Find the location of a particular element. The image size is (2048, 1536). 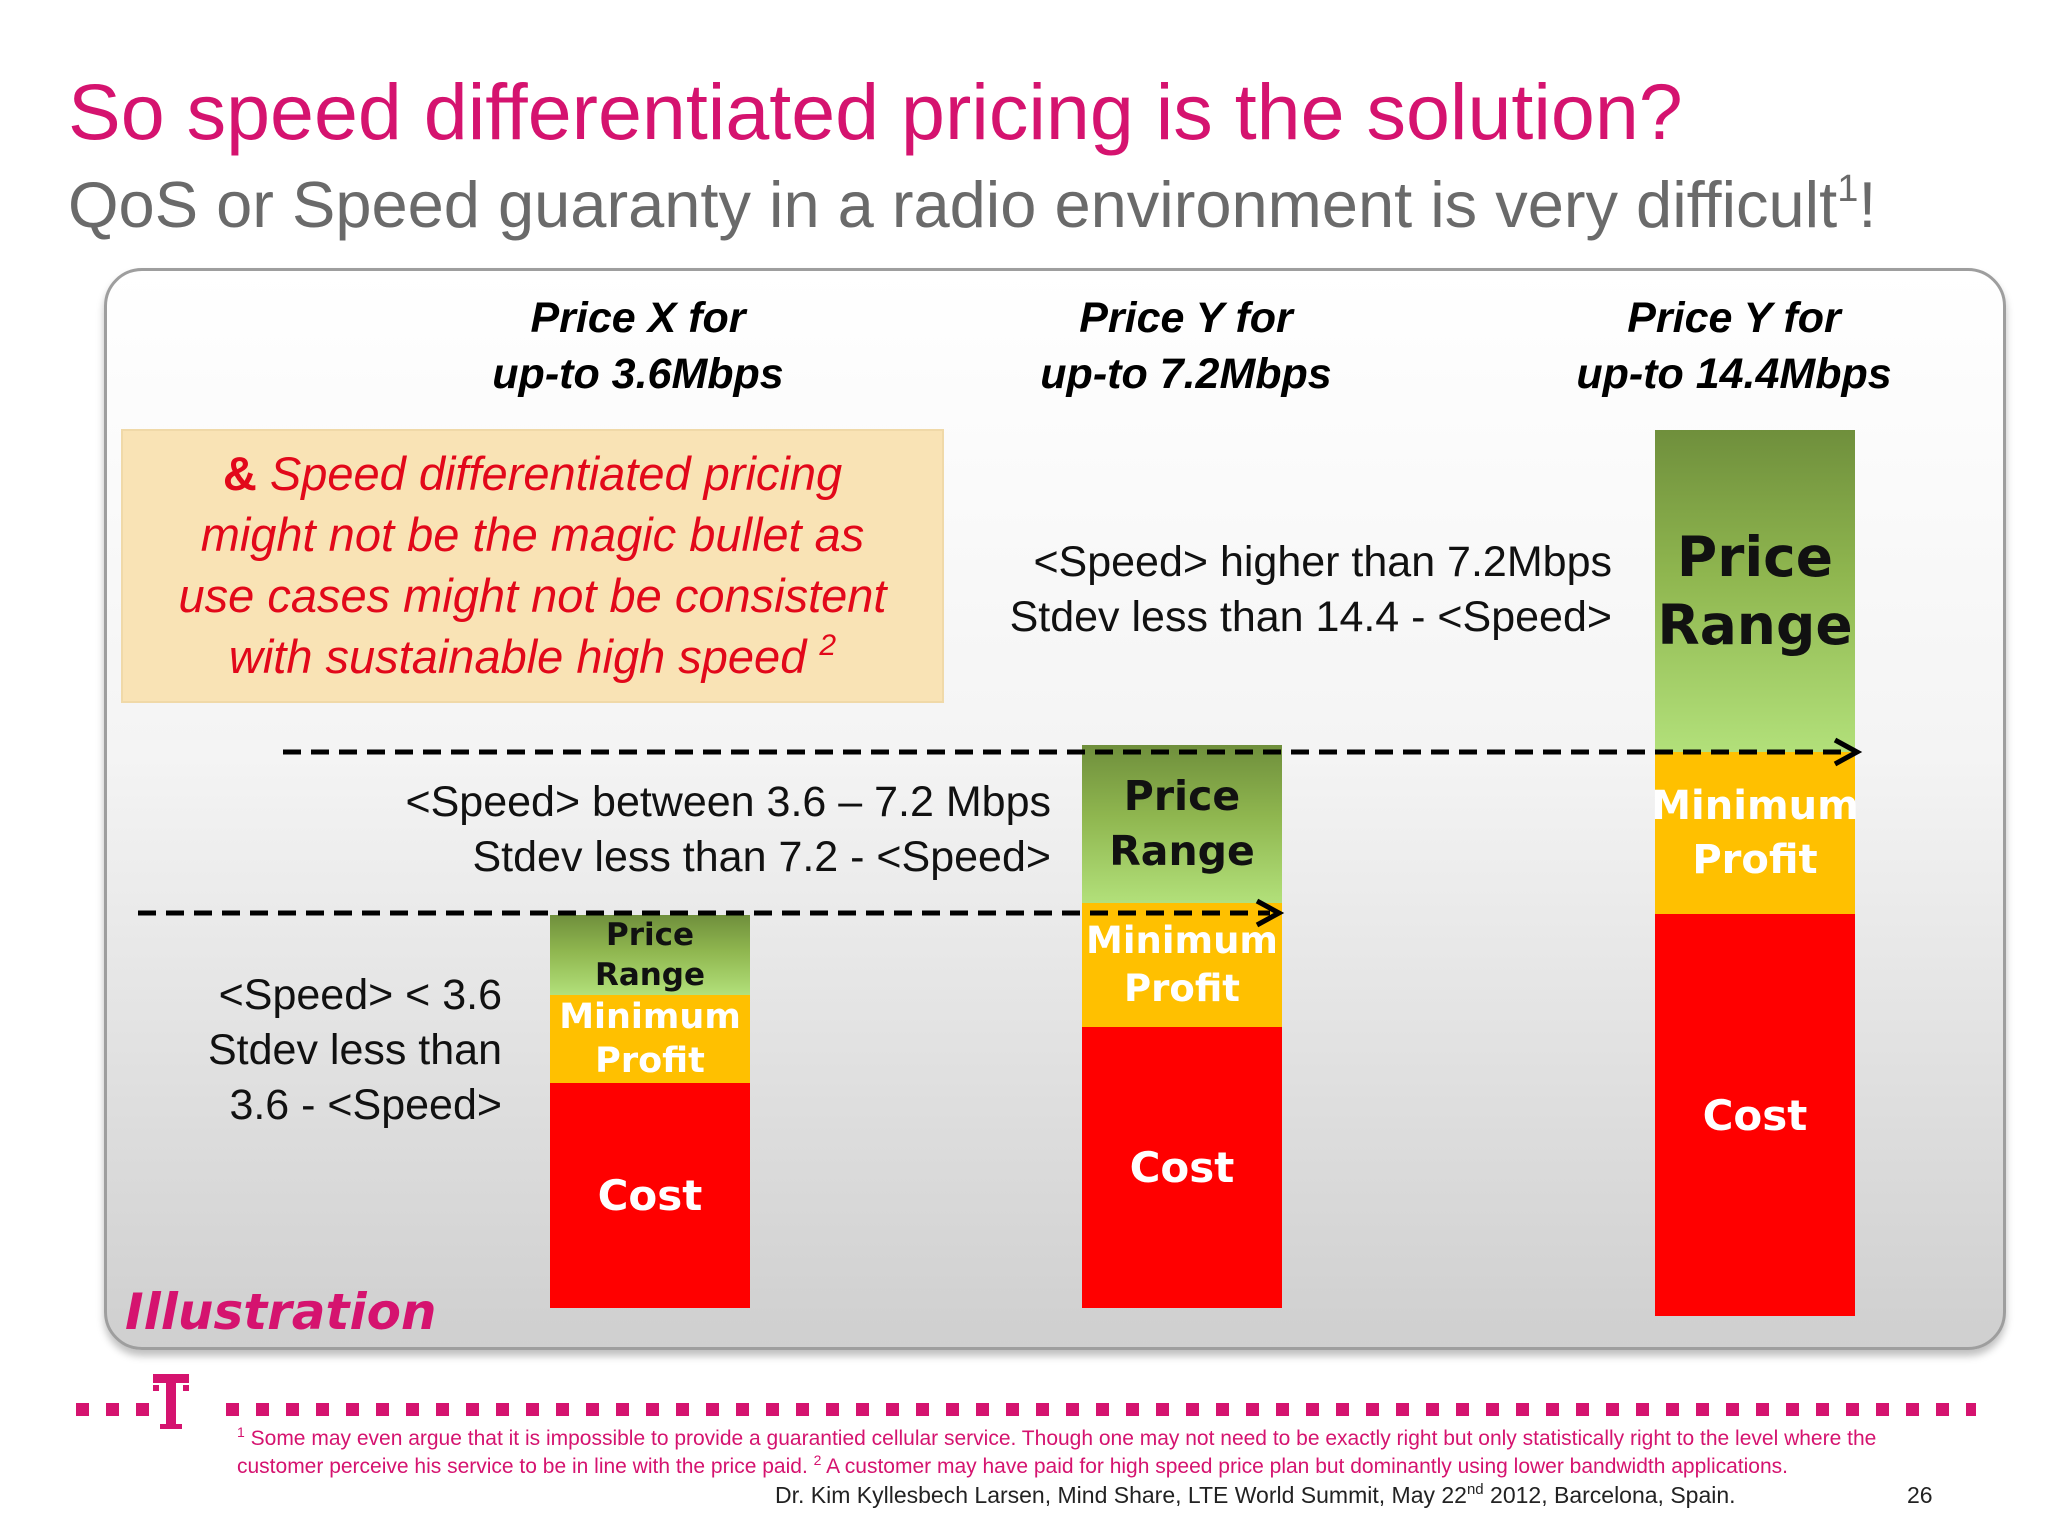

telekom-logo-icon is located at coordinates (171, 1401).